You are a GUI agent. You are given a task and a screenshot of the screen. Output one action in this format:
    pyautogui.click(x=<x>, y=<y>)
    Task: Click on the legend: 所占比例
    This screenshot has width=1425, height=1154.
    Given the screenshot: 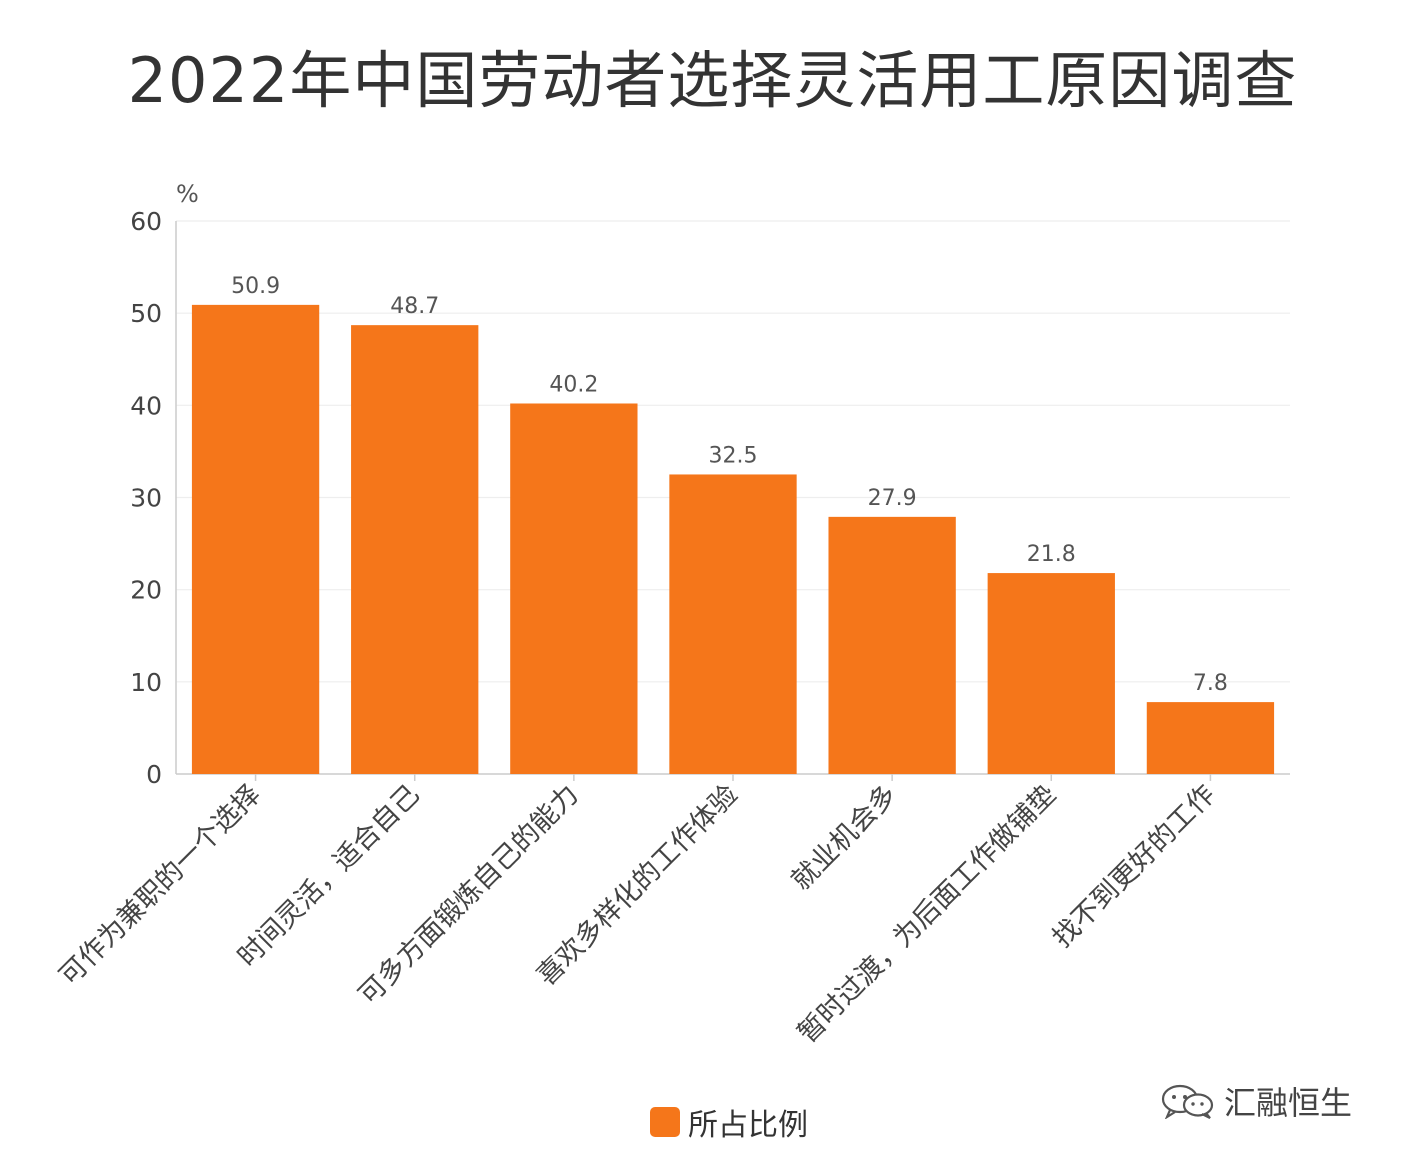 What is the action you would take?
    pyautogui.click(x=729, y=1122)
    